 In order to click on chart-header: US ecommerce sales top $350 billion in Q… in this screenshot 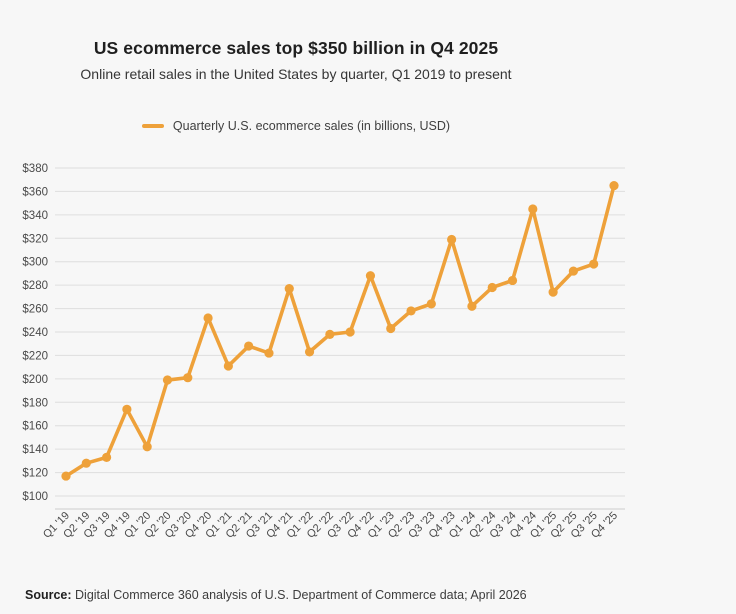, I will do `click(296, 60)`.